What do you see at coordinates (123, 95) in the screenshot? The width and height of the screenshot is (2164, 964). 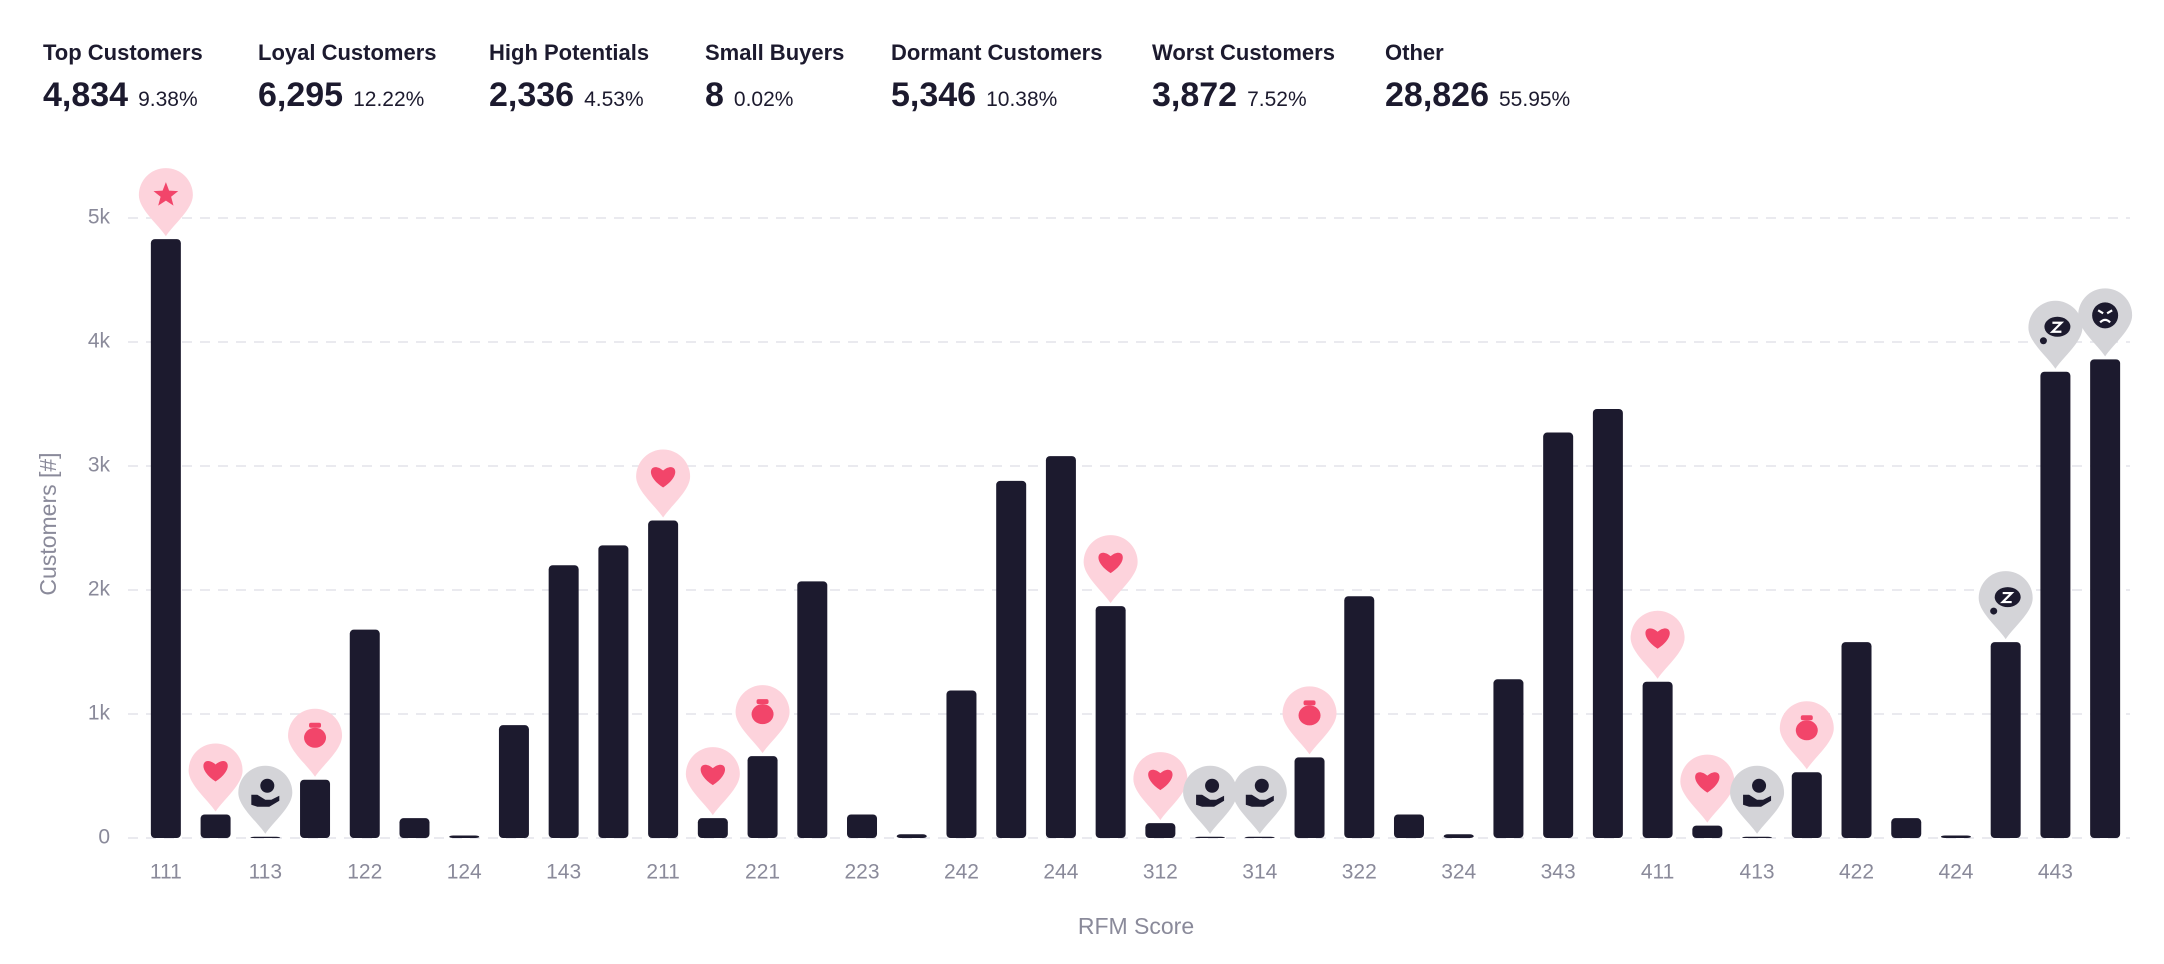 I see `segment-stats: 4,834 9.38%` at bounding box center [123, 95].